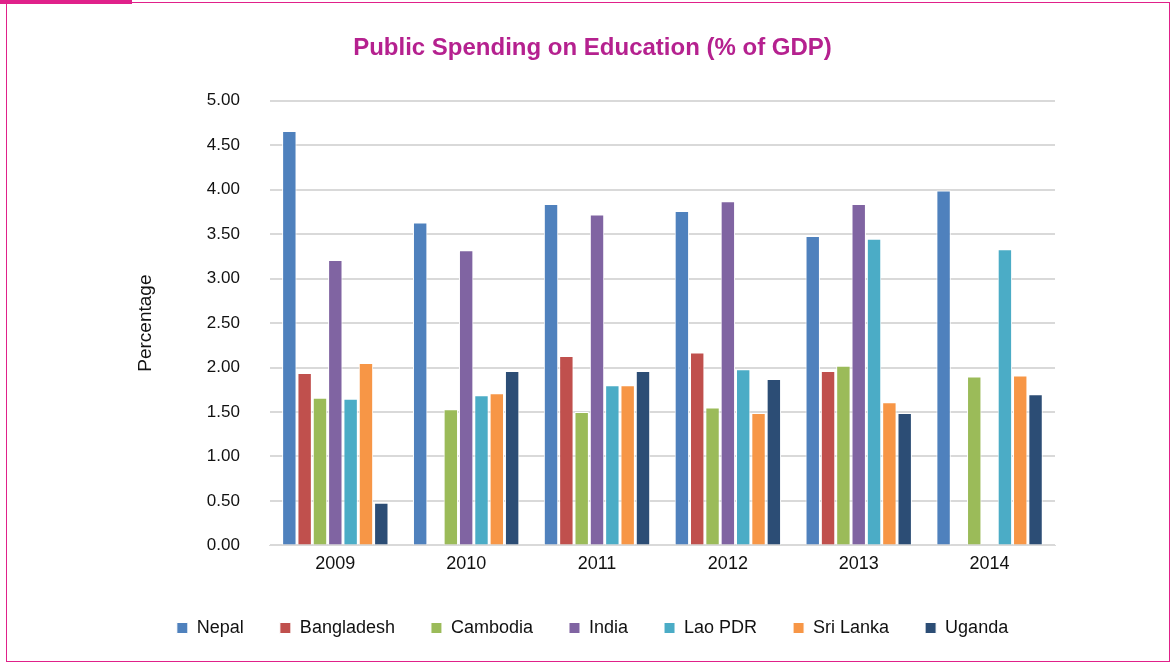 Image resolution: width=1175 pixels, height=667 pixels. Describe the element at coordinates (144, 323) in the screenshot. I see `y-axis-title: Percentage` at that location.